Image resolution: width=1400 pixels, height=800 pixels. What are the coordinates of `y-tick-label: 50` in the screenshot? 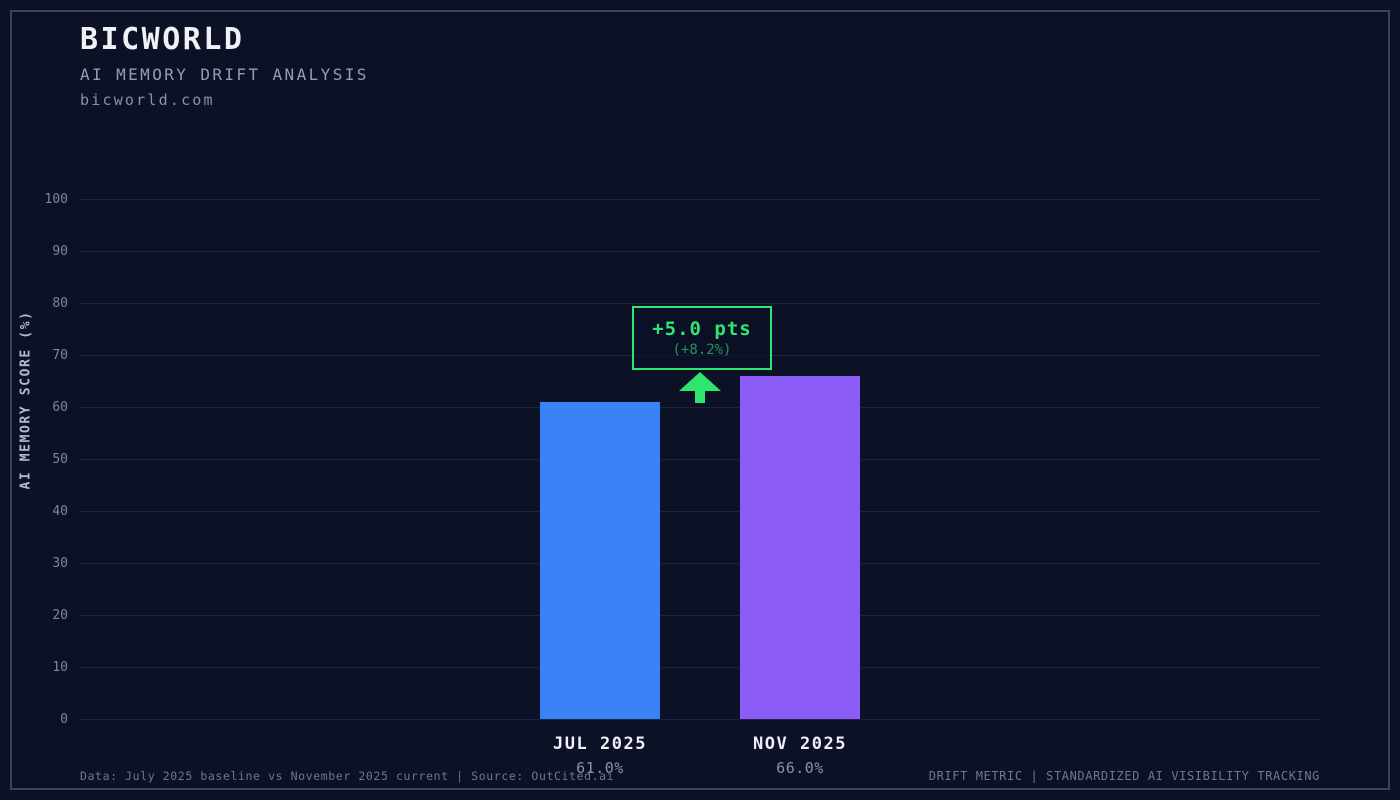 It's located at (60, 459).